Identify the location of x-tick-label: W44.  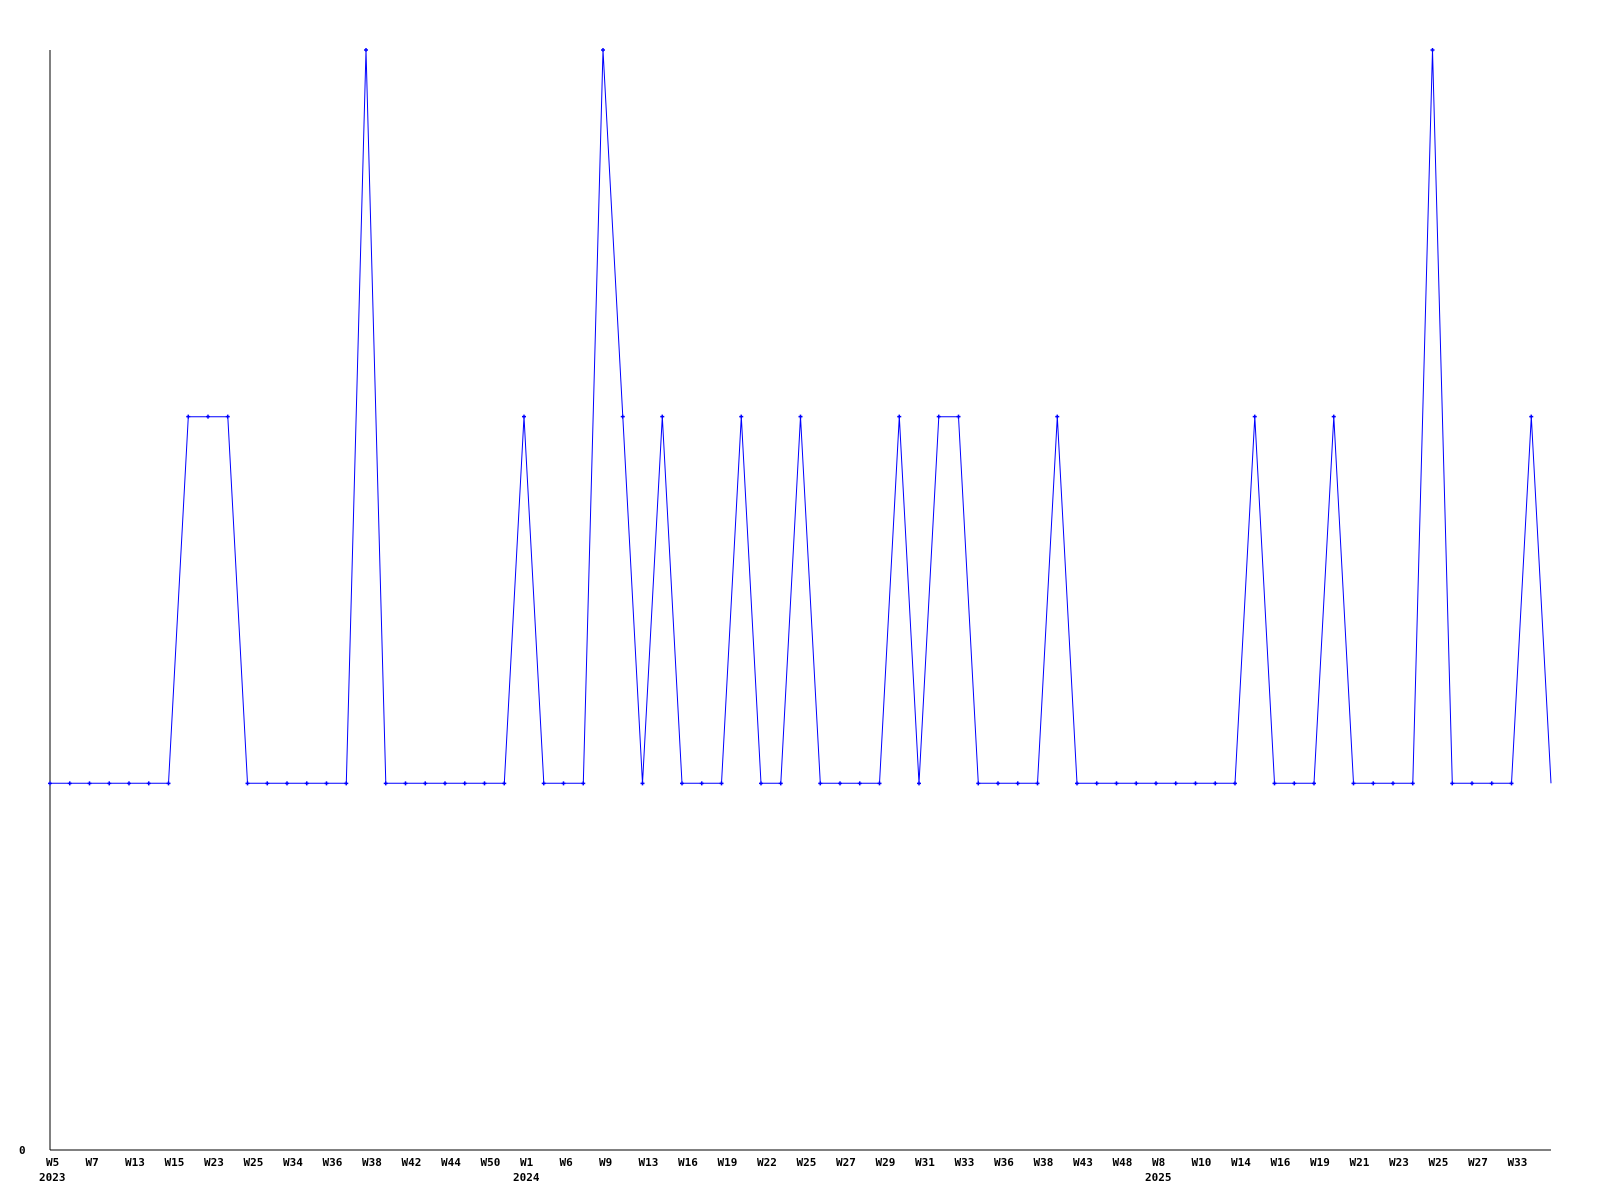
(451, 1162).